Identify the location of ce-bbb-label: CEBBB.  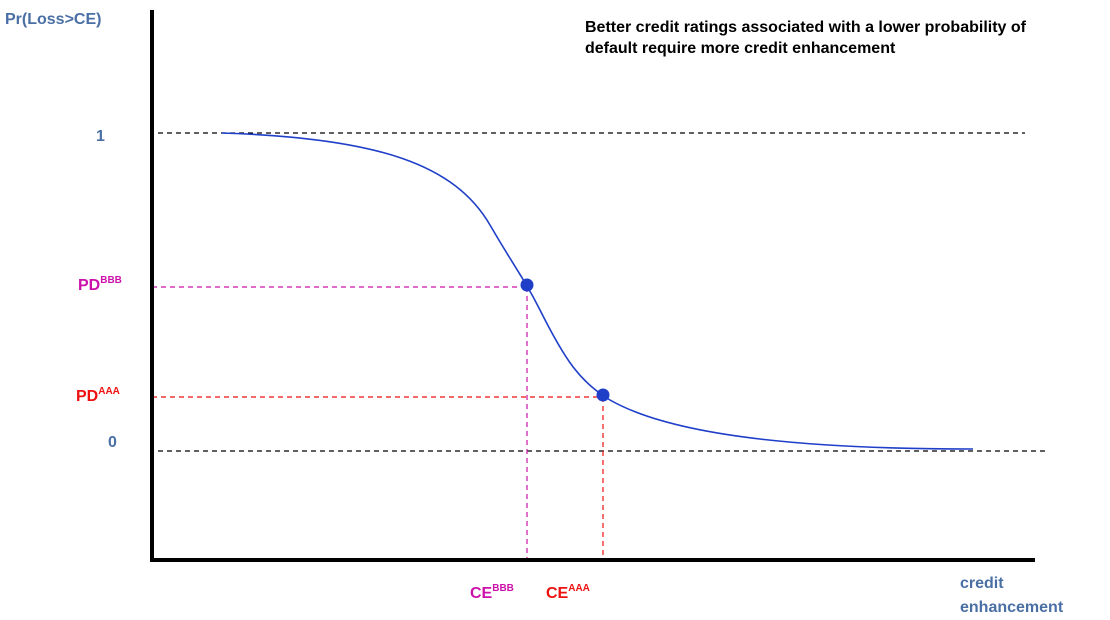
(492, 593).